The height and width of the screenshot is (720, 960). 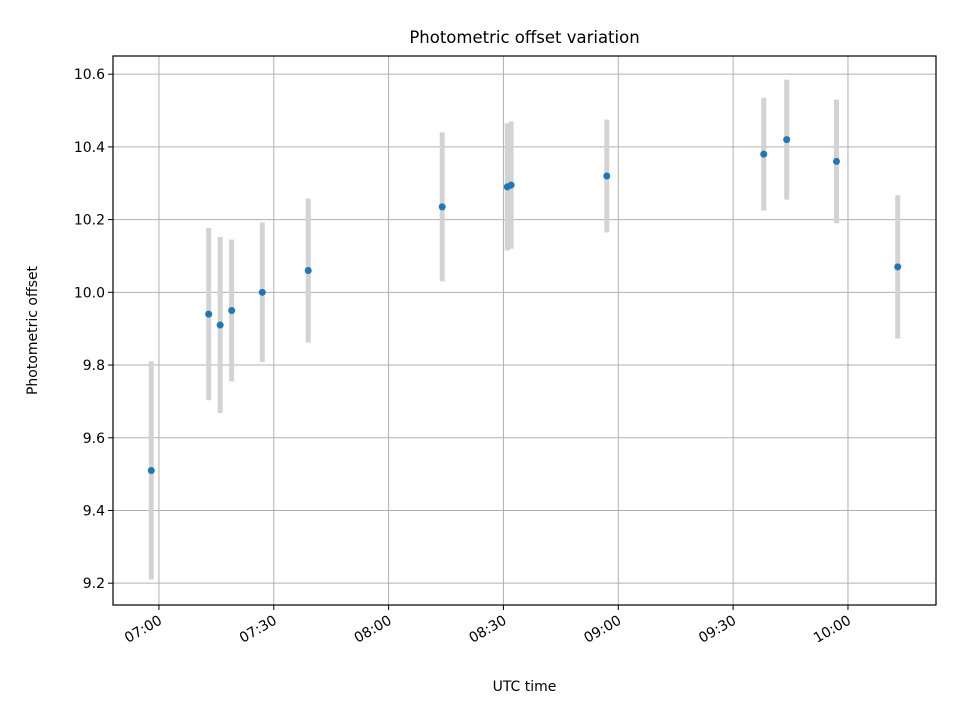 I want to click on y-tick-label: 10.2, so click(x=89, y=221).